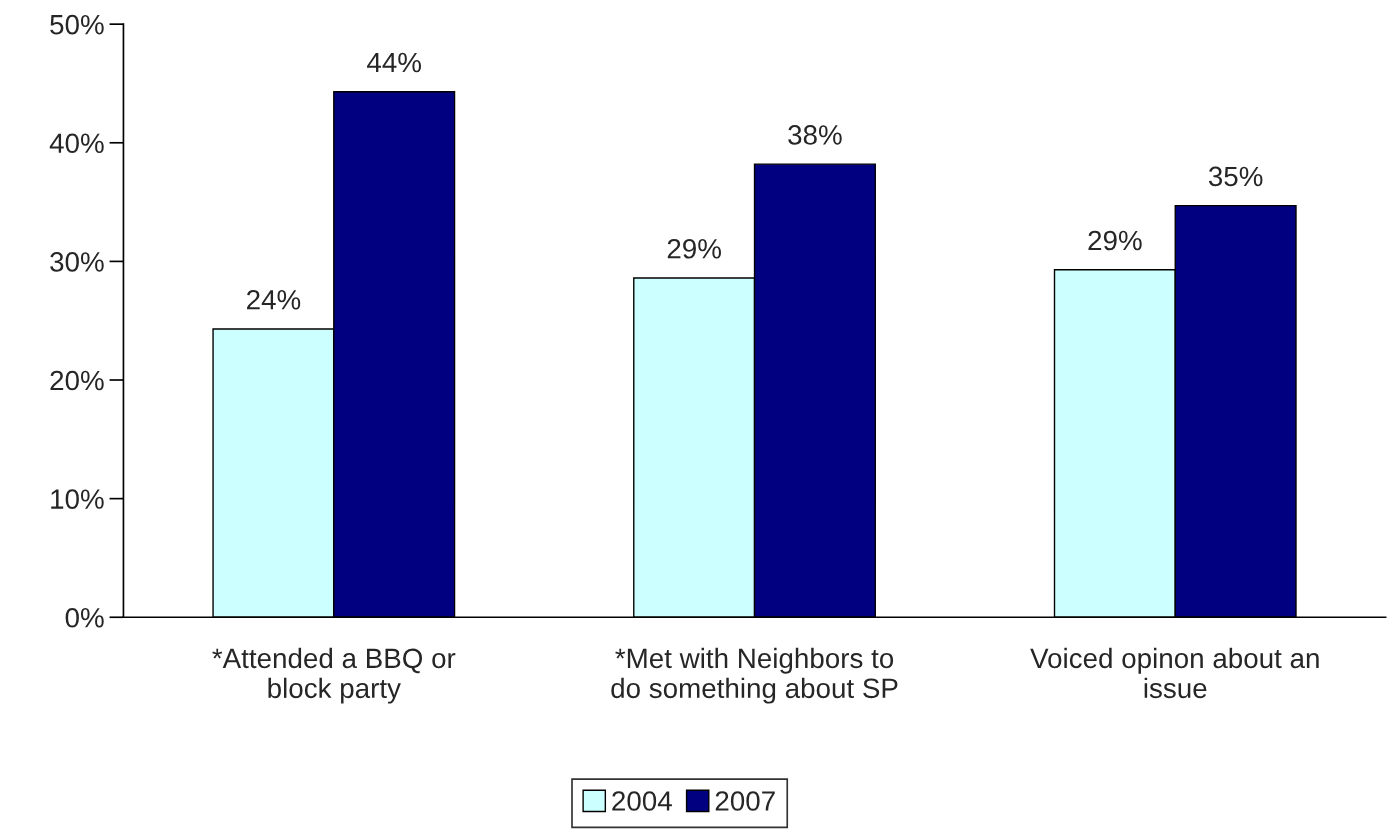 Image resolution: width=1387 pixels, height=833 pixels. What do you see at coordinates (334, 675) in the screenshot?
I see `x-tick-label: *Attended a BBQ or block party` at bounding box center [334, 675].